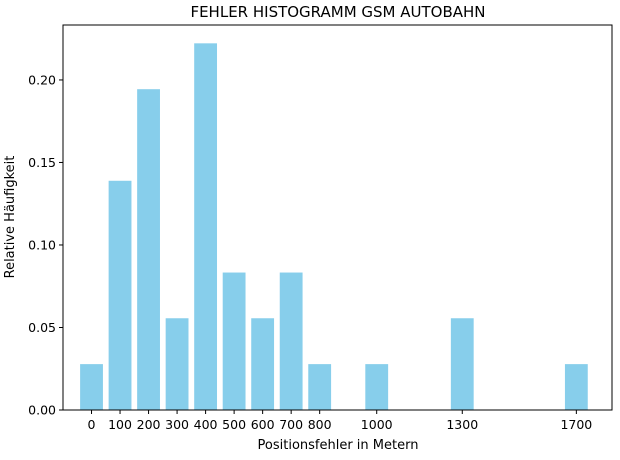  Describe the element at coordinates (338, 445) in the screenshot. I see `x-axis-label: Positionsfehler in Metern` at that location.